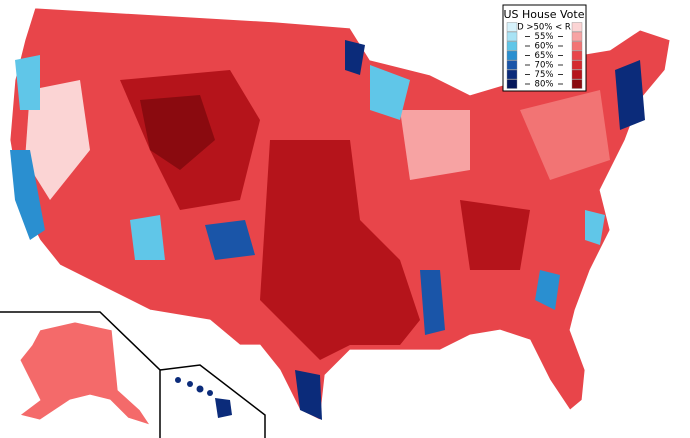 This screenshot has height=438, width=690. What do you see at coordinates (544, 37) in the screenshot?
I see `legend-threshold: 55%` at bounding box center [544, 37].